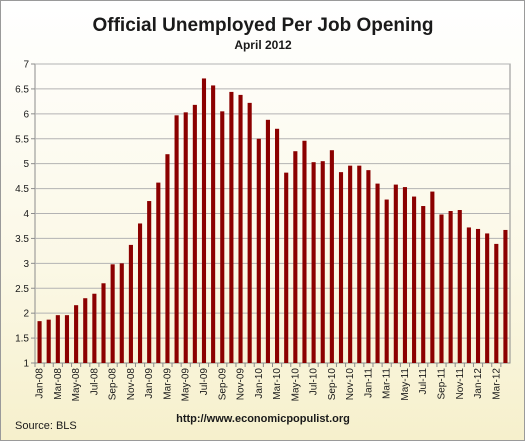 The image size is (525, 445). What do you see at coordinates (314, 382) in the screenshot?
I see `x-tick-label: Jul-10` at bounding box center [314, 382].